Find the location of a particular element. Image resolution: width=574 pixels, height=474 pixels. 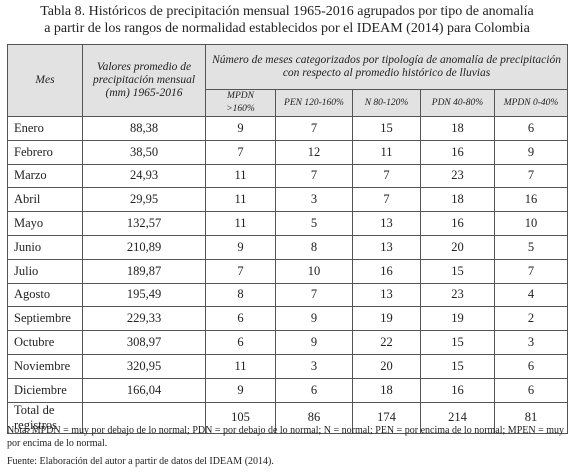

table-cell: 86 is located at coordinates (314, 417).